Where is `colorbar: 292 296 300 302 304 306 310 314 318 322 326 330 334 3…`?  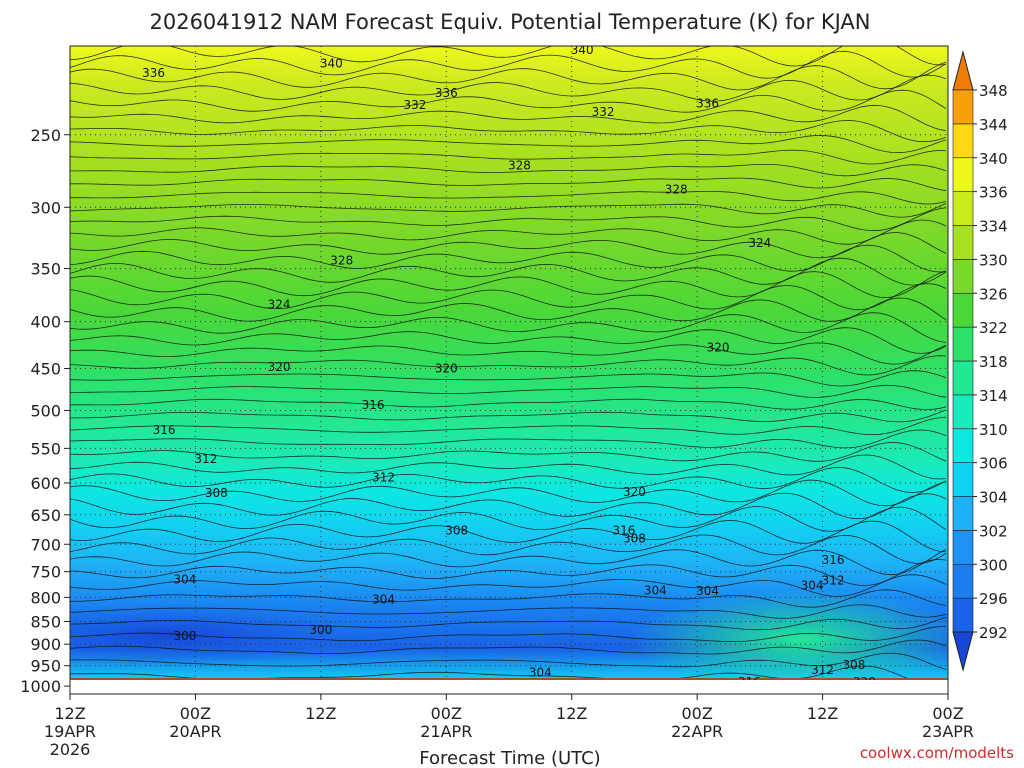
colorbar: 292 296 300 302 304 306 310 314 318 322 326 330 334 3… is located at coordinates (980, 361).